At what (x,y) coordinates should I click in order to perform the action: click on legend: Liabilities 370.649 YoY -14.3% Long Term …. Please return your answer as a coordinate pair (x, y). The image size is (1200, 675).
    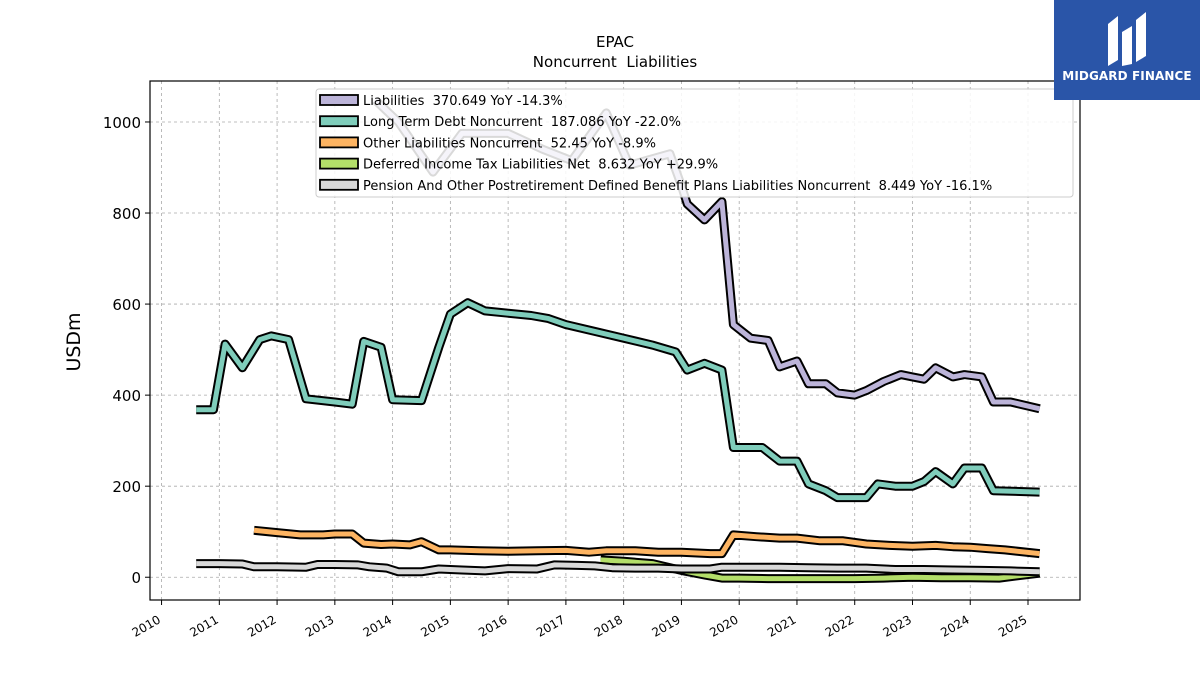
    Looking at the image, I should click on (694, 143).